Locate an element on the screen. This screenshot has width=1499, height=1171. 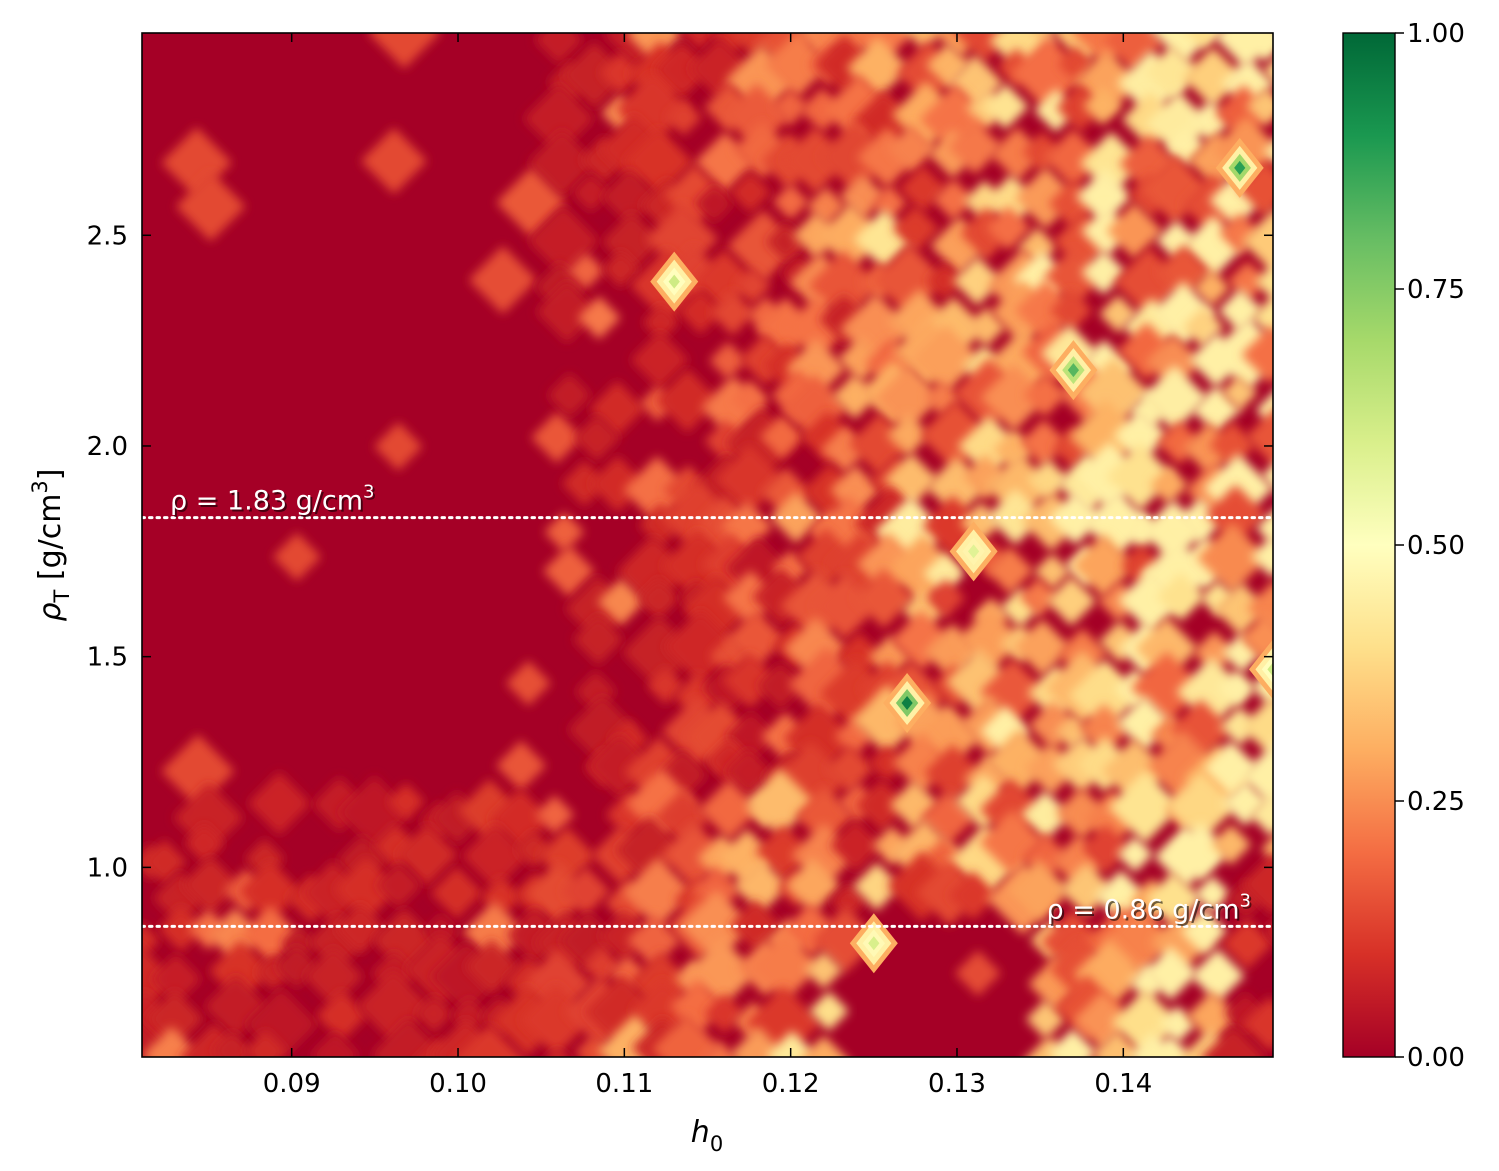
colorbar-tick-label: 0.00 is located at coordinates (1436, 1058).